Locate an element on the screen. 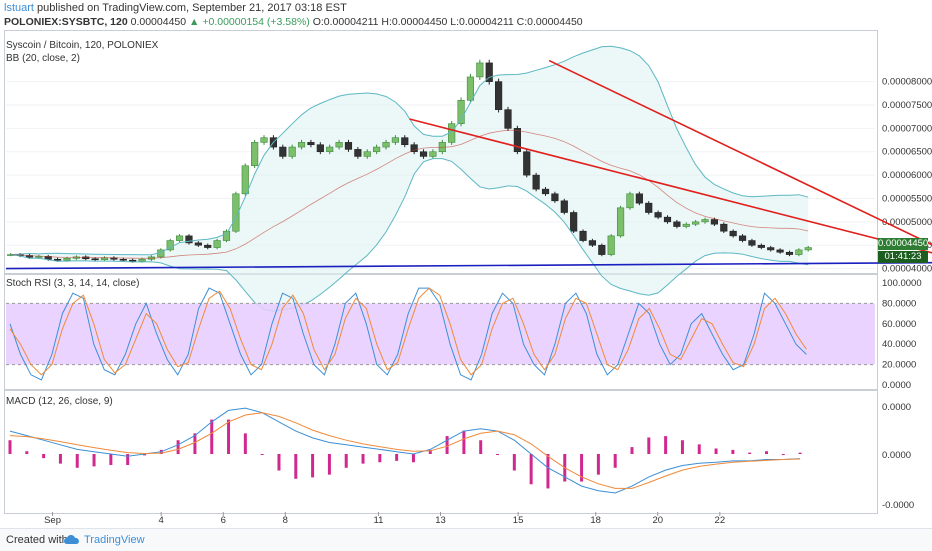 This screenshot has height=551, width=932. countdown-badge: 01:41:23 is located at coordinates (903, 257).